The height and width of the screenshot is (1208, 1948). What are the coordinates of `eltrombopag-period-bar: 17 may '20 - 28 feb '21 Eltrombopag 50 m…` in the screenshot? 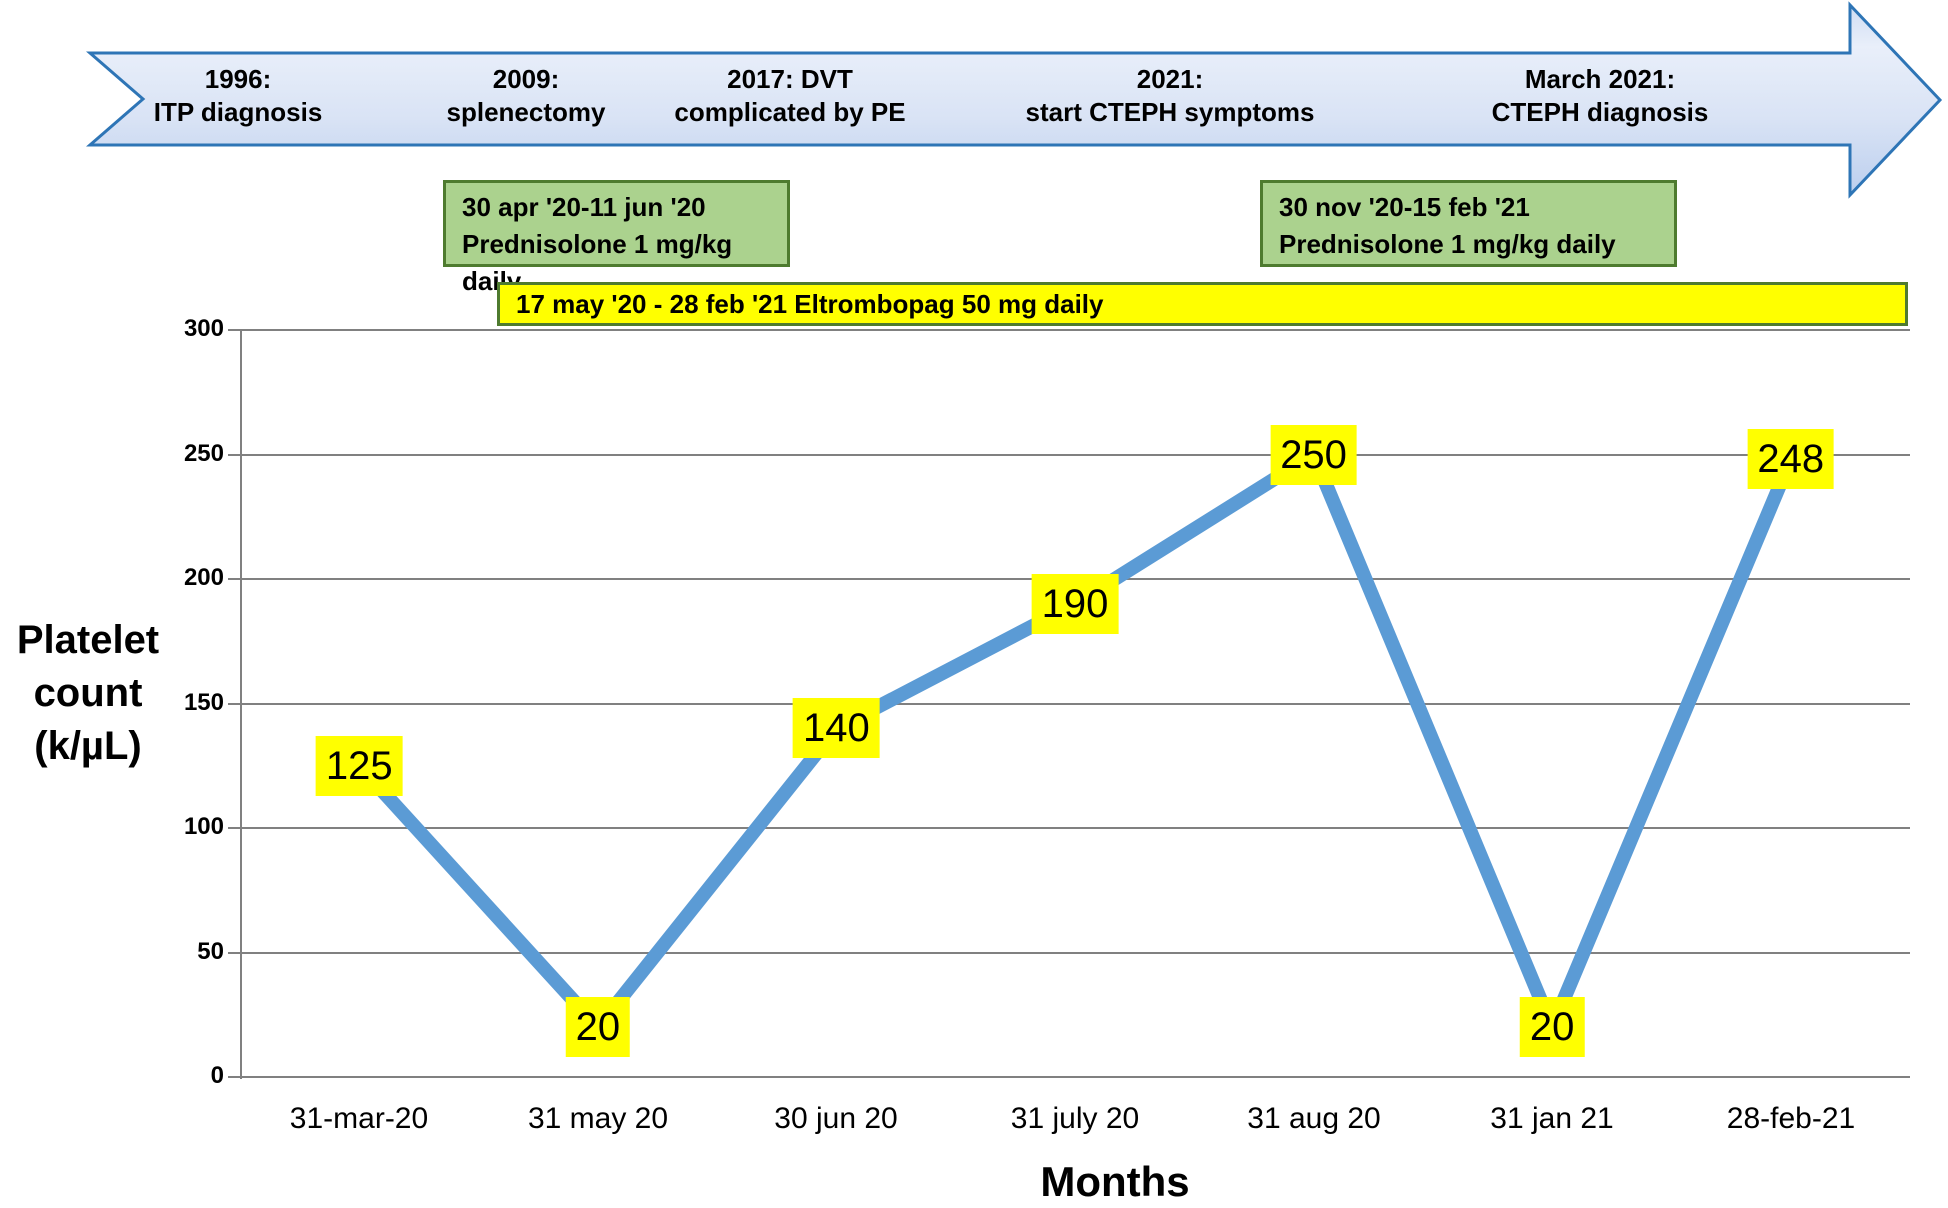 It's located at (1202, 304).